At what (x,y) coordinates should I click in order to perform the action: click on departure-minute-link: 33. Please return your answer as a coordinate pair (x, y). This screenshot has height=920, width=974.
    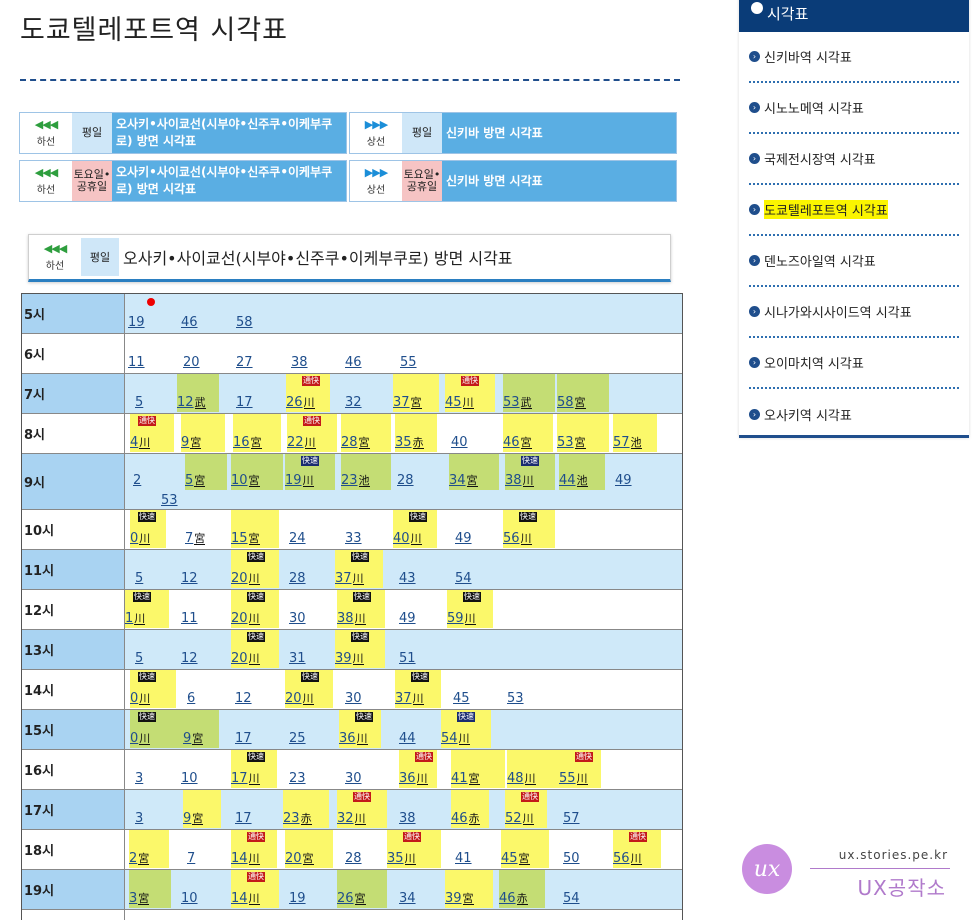
    Looking at the image, I should click on (353, 538).